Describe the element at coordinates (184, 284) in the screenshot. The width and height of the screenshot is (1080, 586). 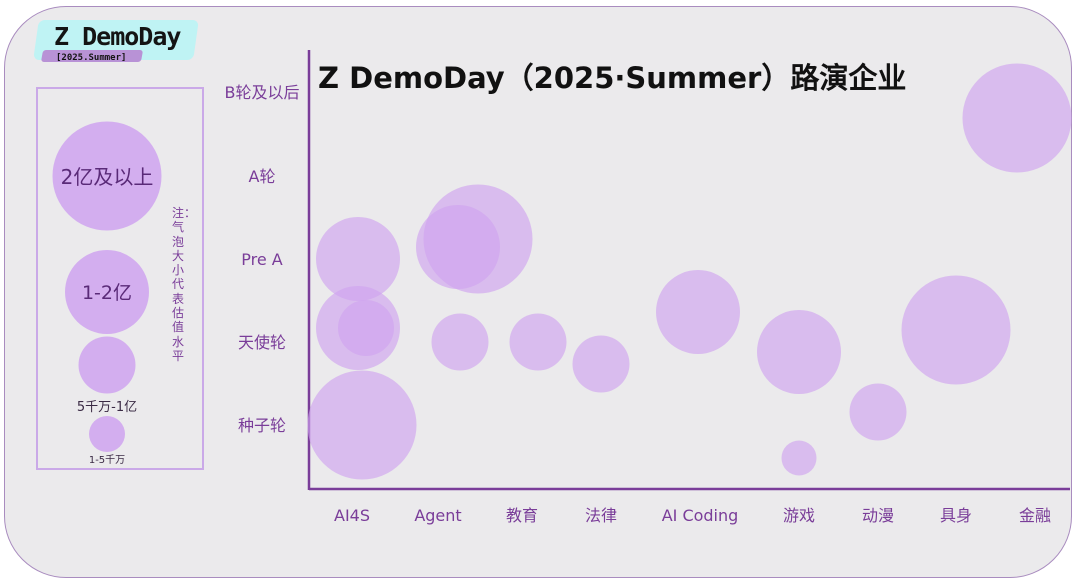
I see `legend-note: 注：气泡大小代表估值水平` at that location.